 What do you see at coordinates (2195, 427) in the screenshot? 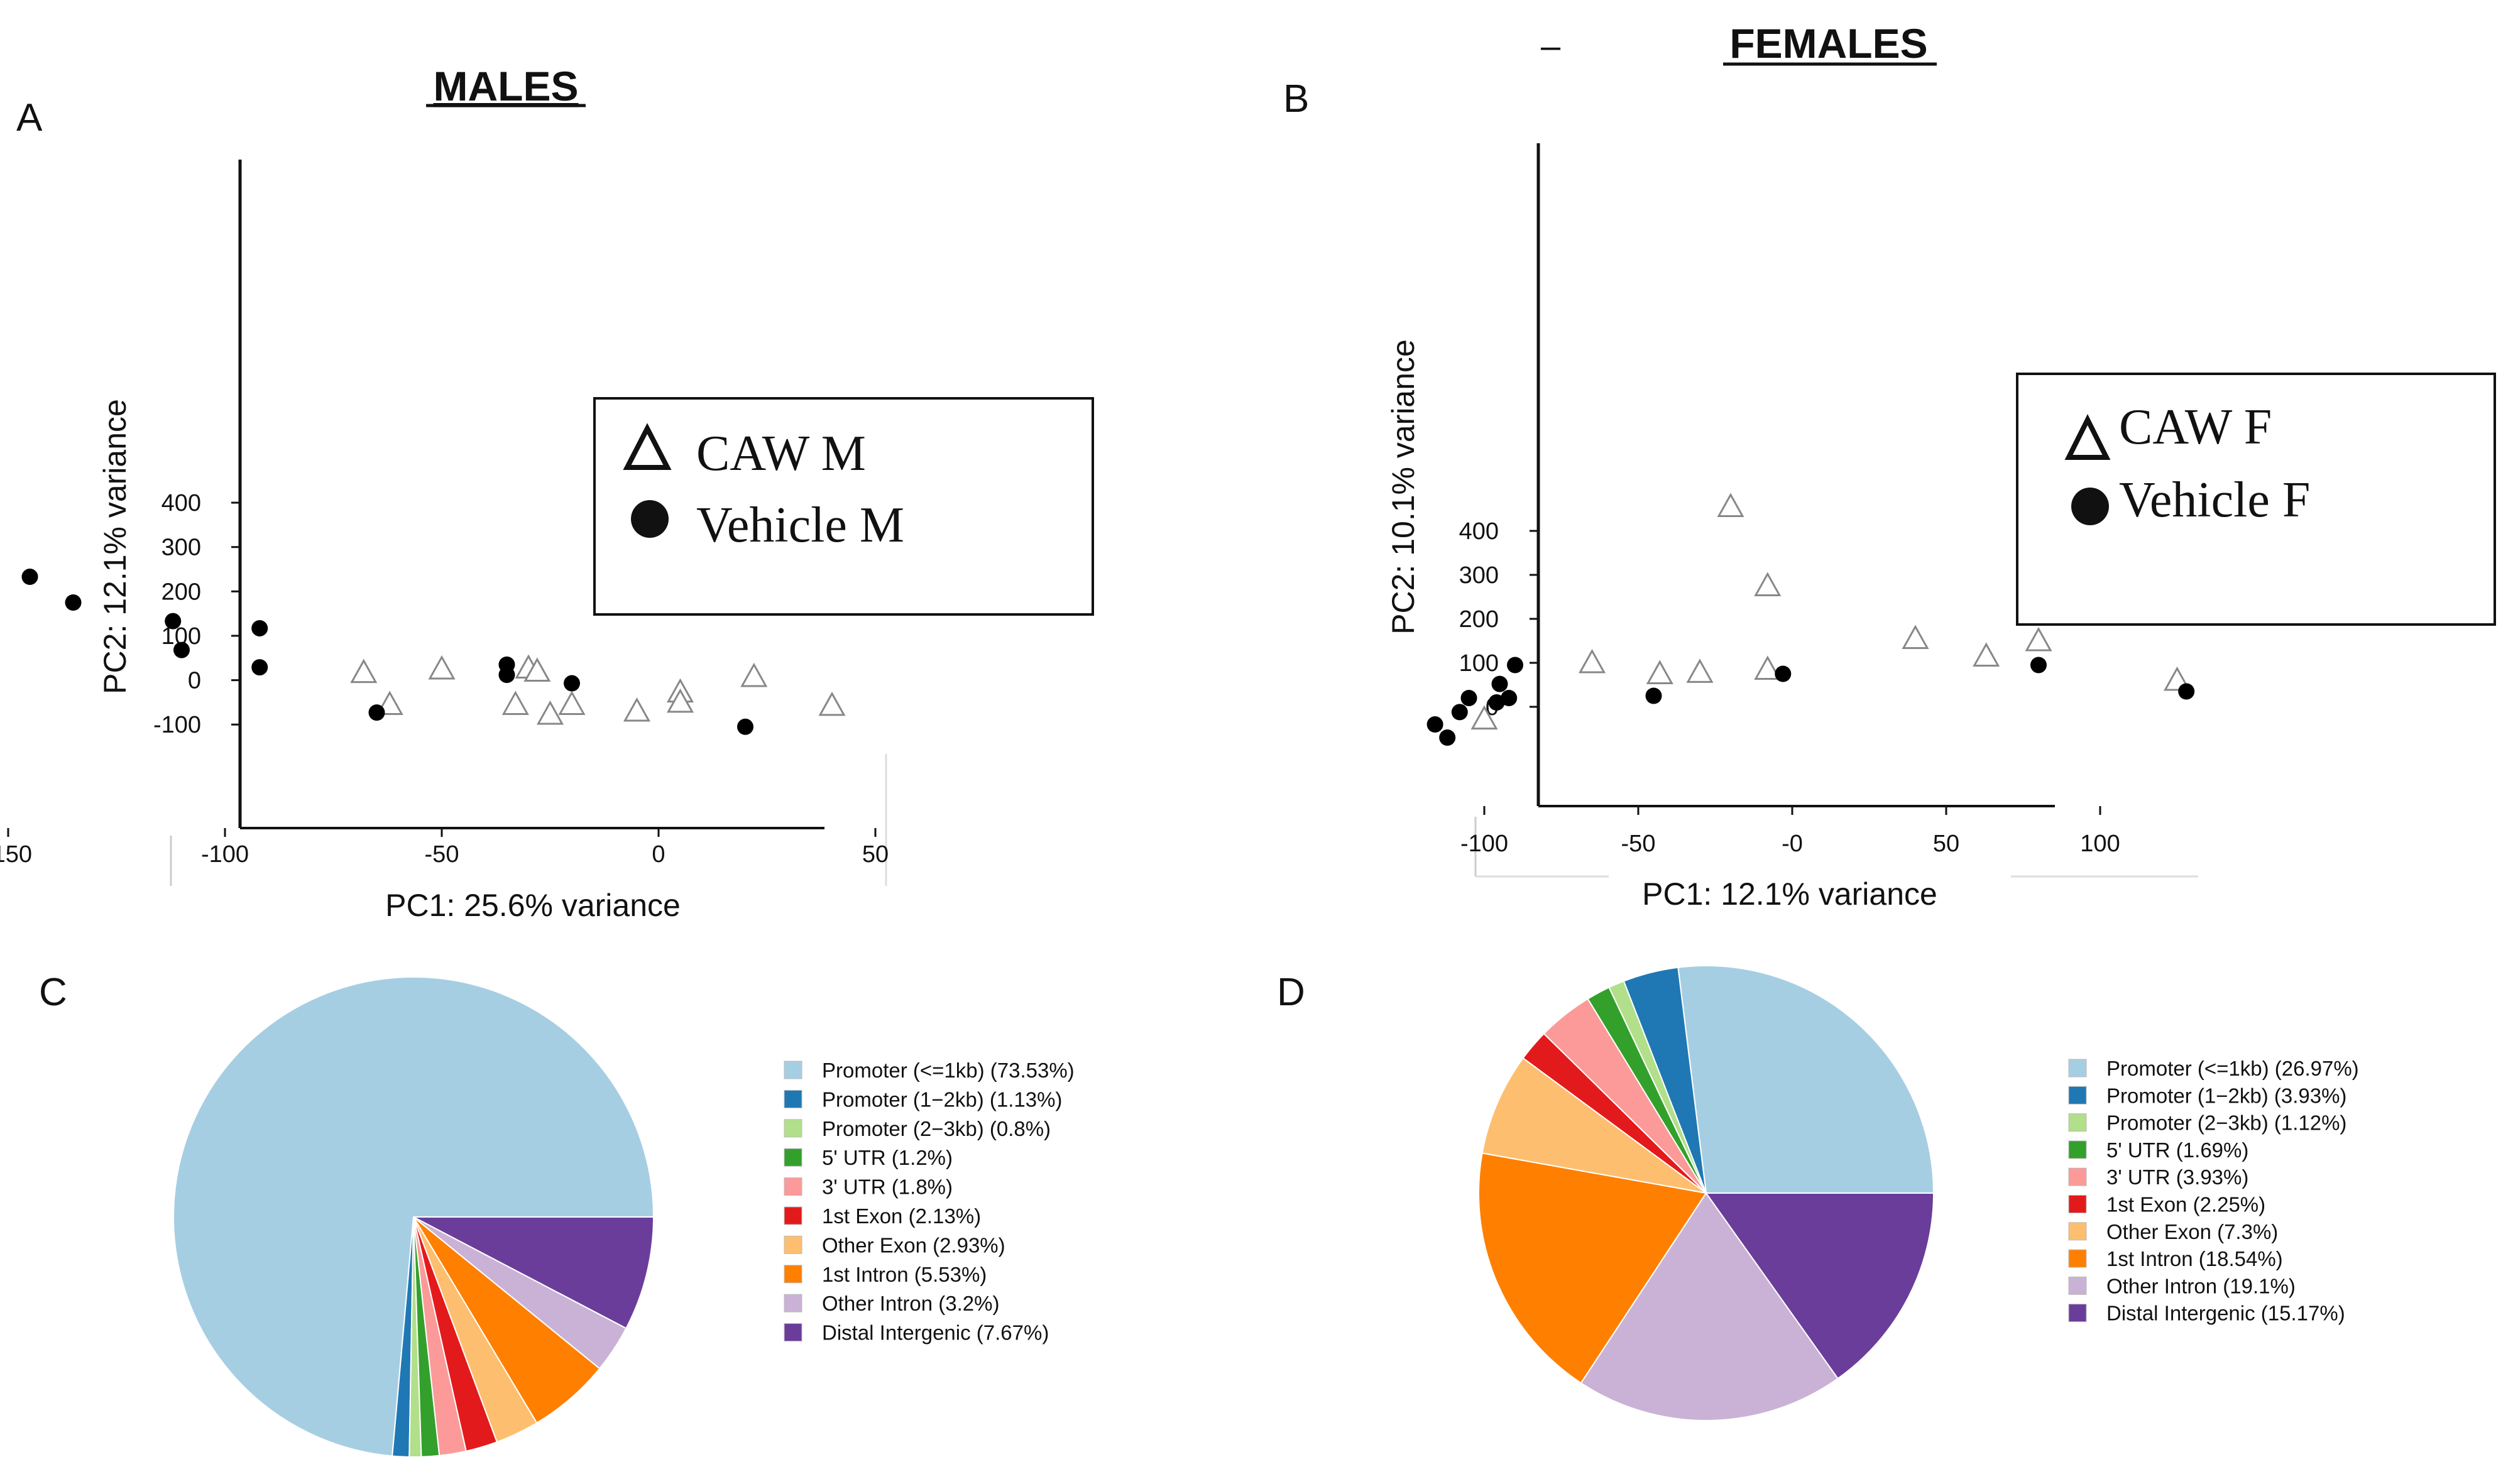
I see `legend-entry: CAW F` at bounding box center [2195, 427].